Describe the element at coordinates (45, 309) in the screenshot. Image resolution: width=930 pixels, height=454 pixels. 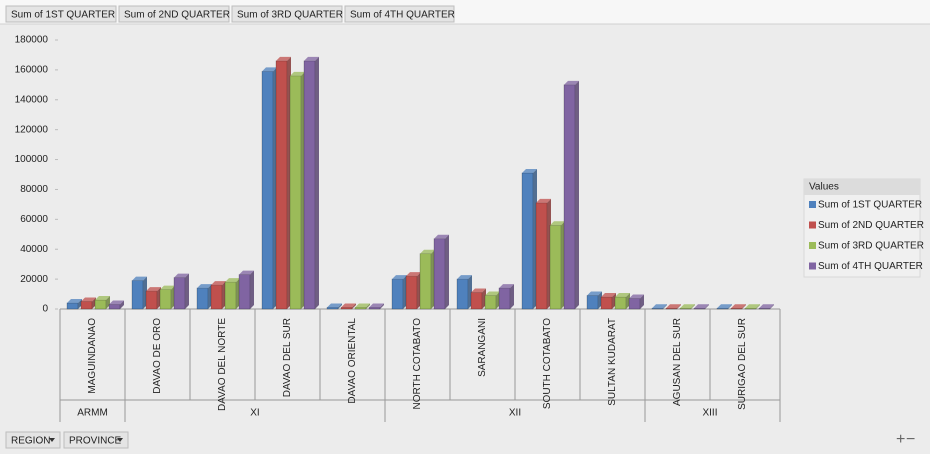
I see `y-tick-label: 0` at that location.